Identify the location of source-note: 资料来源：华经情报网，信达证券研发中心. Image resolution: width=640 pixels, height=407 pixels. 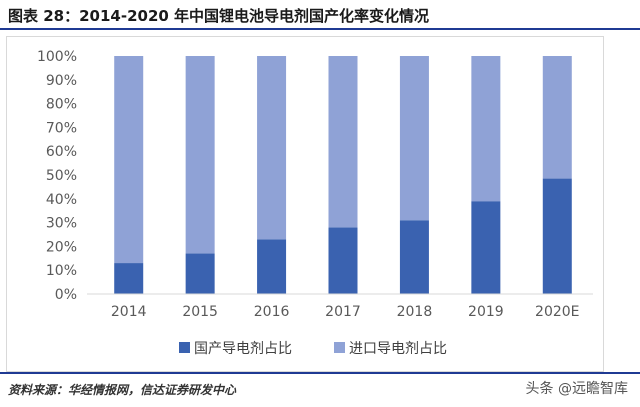
(122, 390).